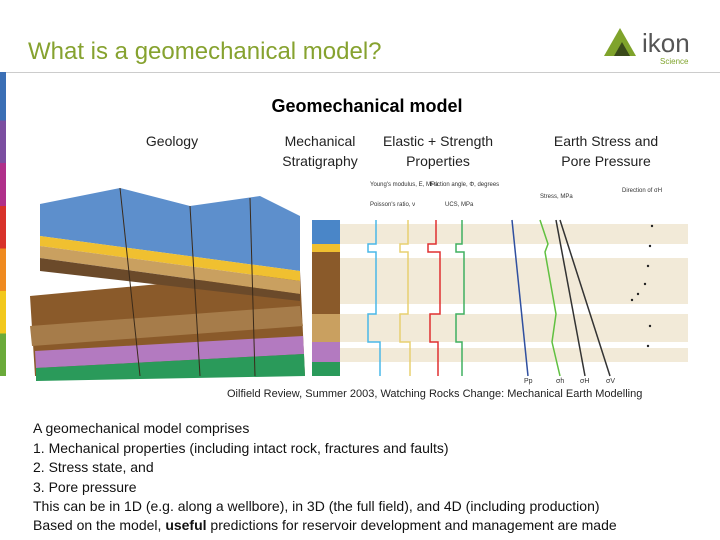  Describe the element at coordinates (642, 286) in the screenshot. I see `direction-dots` at that location.